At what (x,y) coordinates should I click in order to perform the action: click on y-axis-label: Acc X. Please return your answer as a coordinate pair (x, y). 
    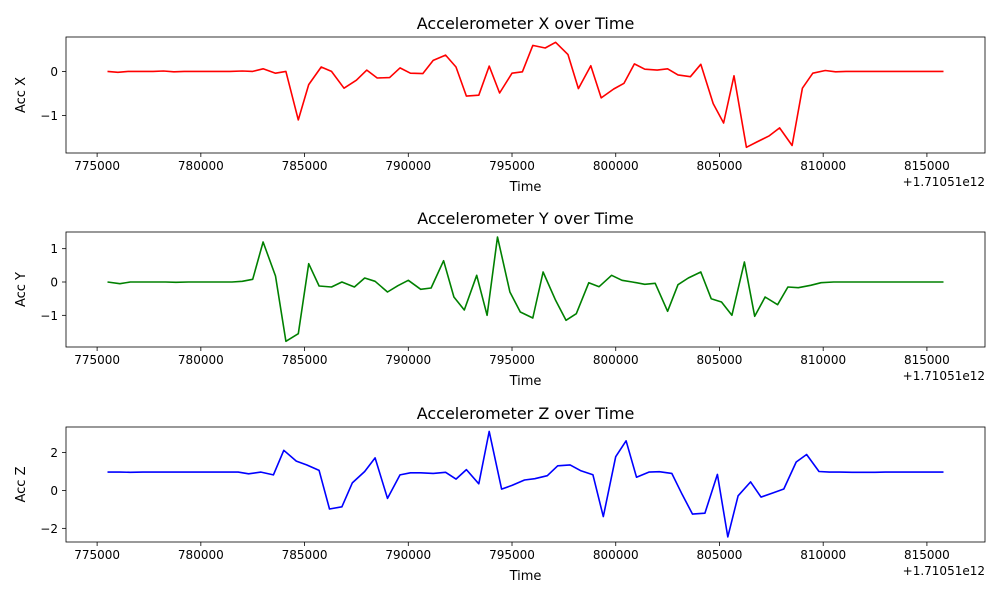
    Looking at the image, I should click on (21, 95).